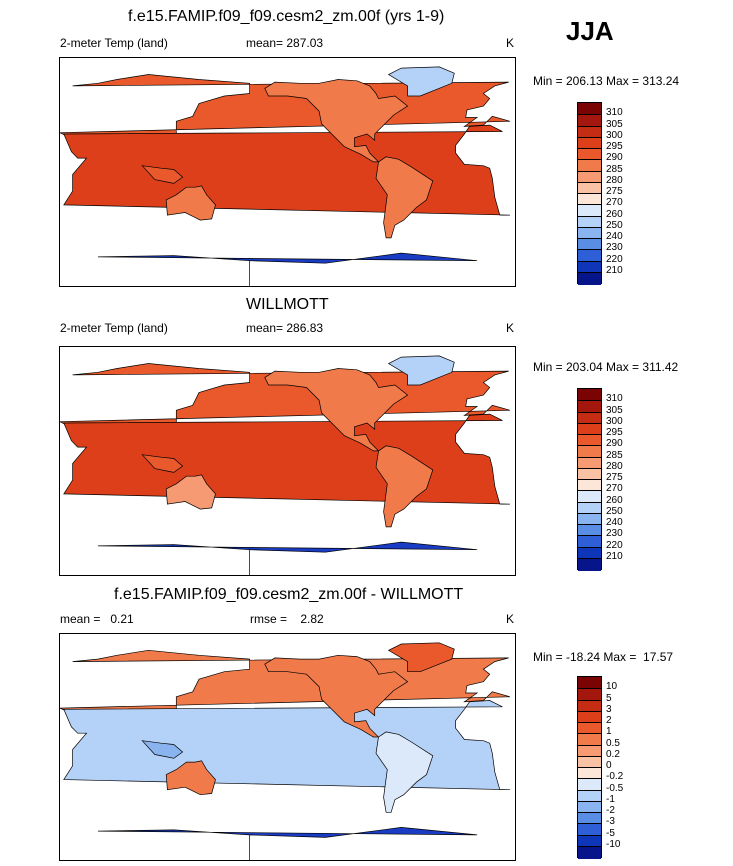 The image size is (733, 866). Describe the element at coordinates (606, 367) in the screenshot. I see `panel-2-range: Min = 203.04 Max = 311.42` at that location.